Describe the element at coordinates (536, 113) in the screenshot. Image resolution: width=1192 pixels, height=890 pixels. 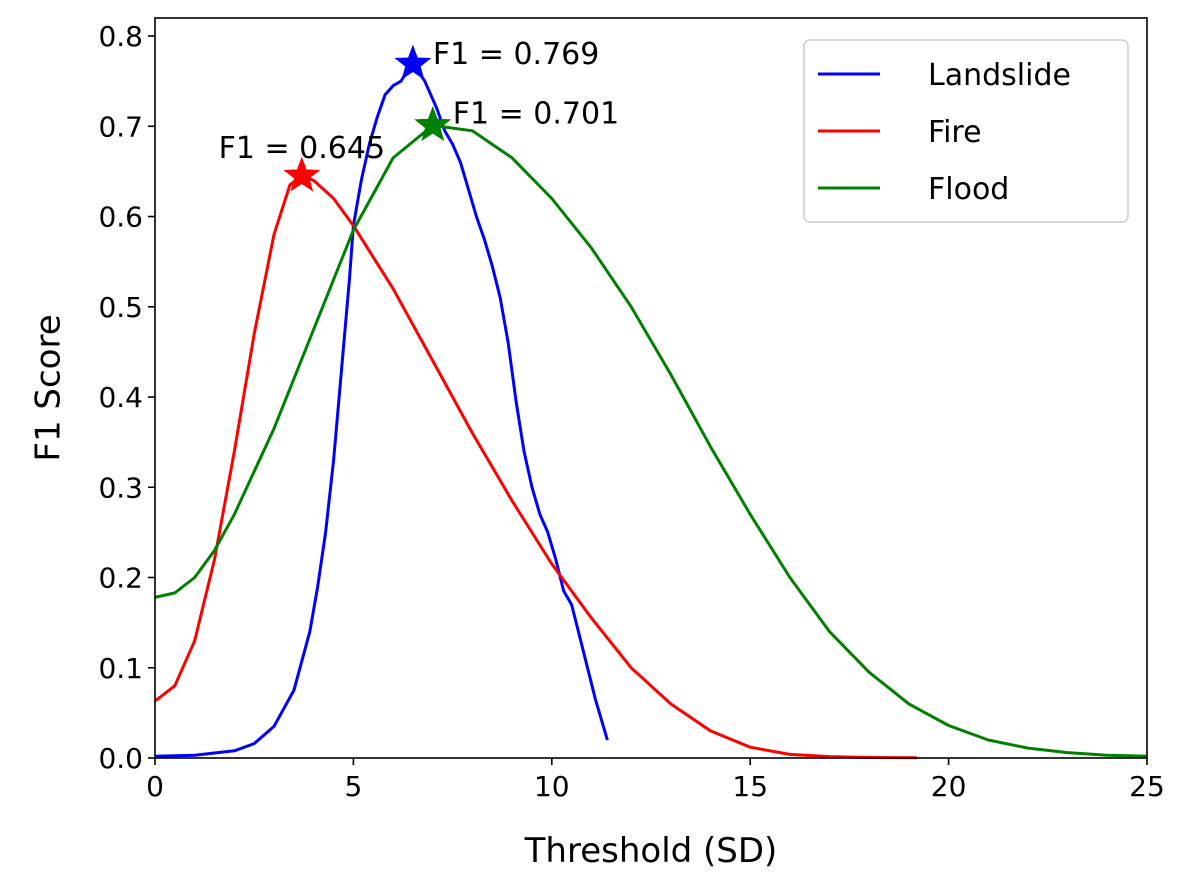
I see `annotation-flood: F1 = 0.701` at that location.